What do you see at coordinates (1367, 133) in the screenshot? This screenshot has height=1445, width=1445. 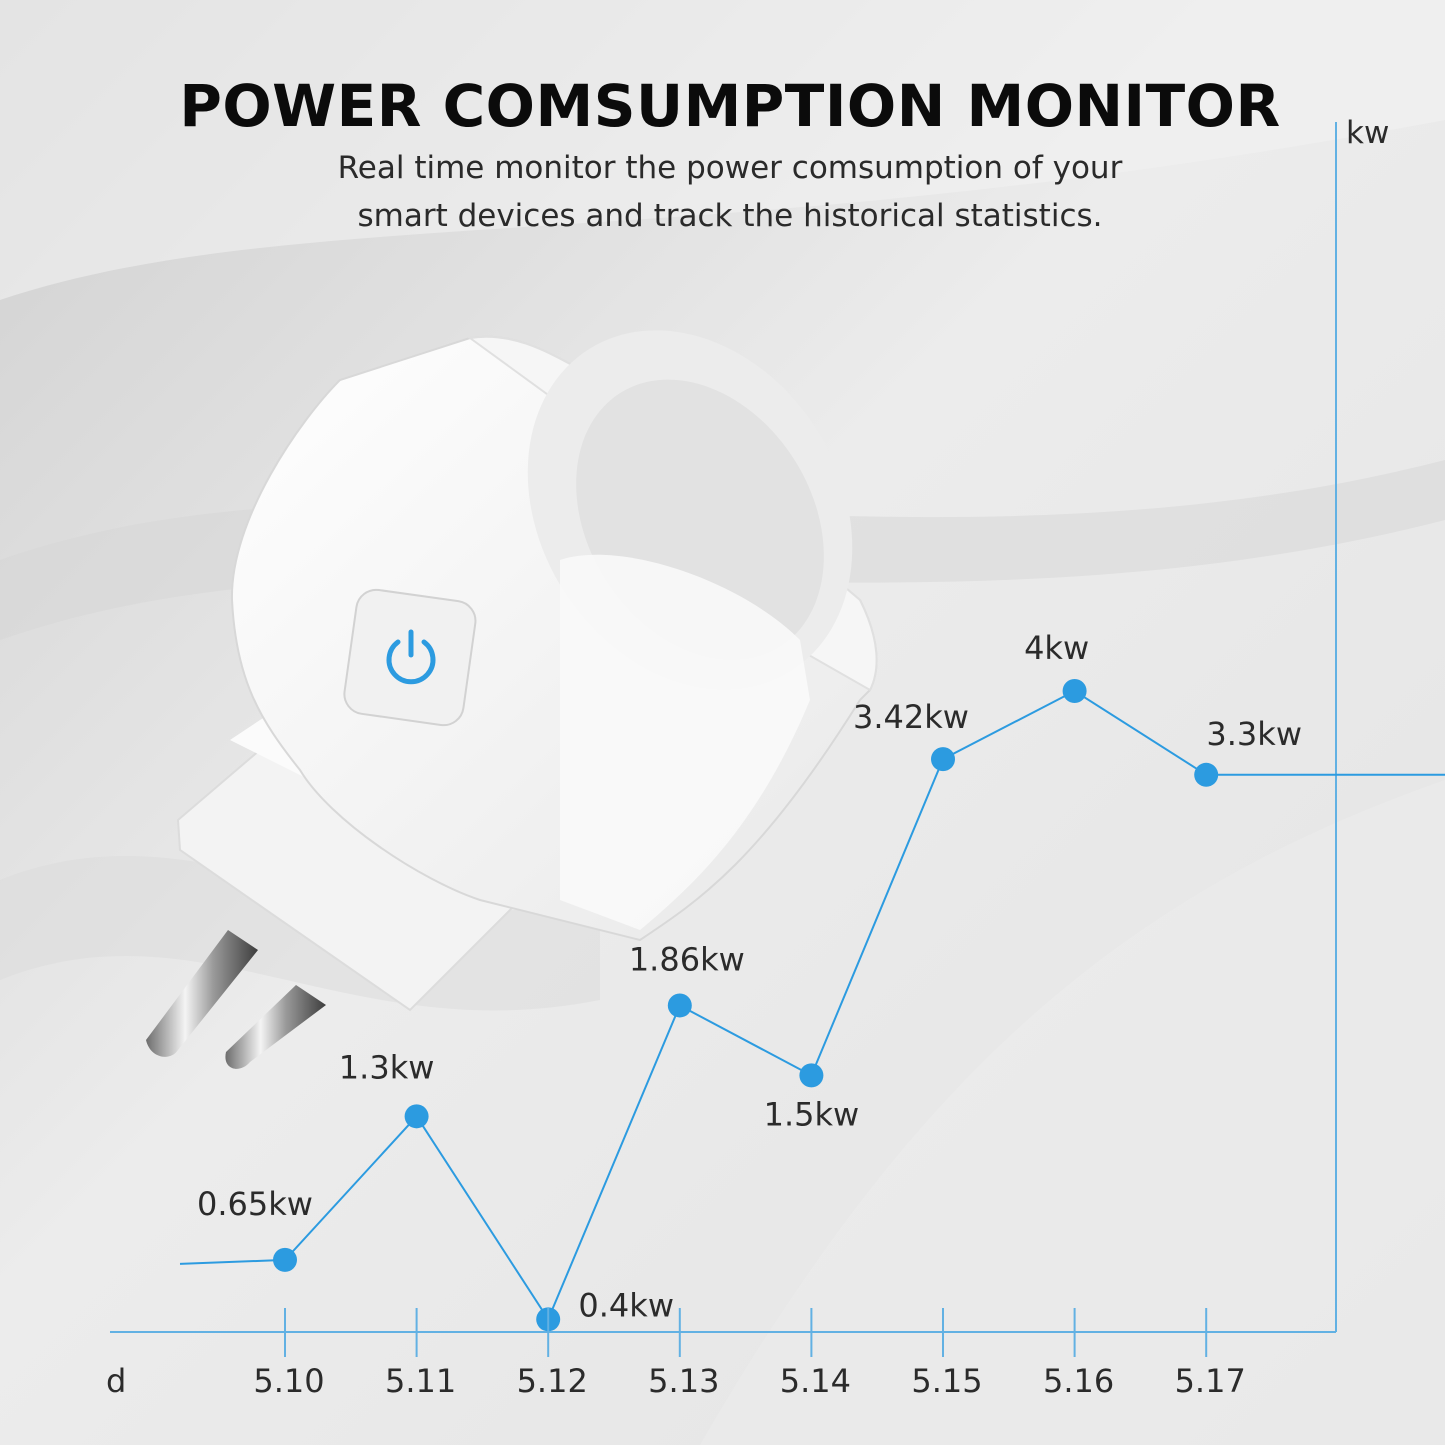 I see `y-axis-label: kw` at bounding box center [1367, 133].